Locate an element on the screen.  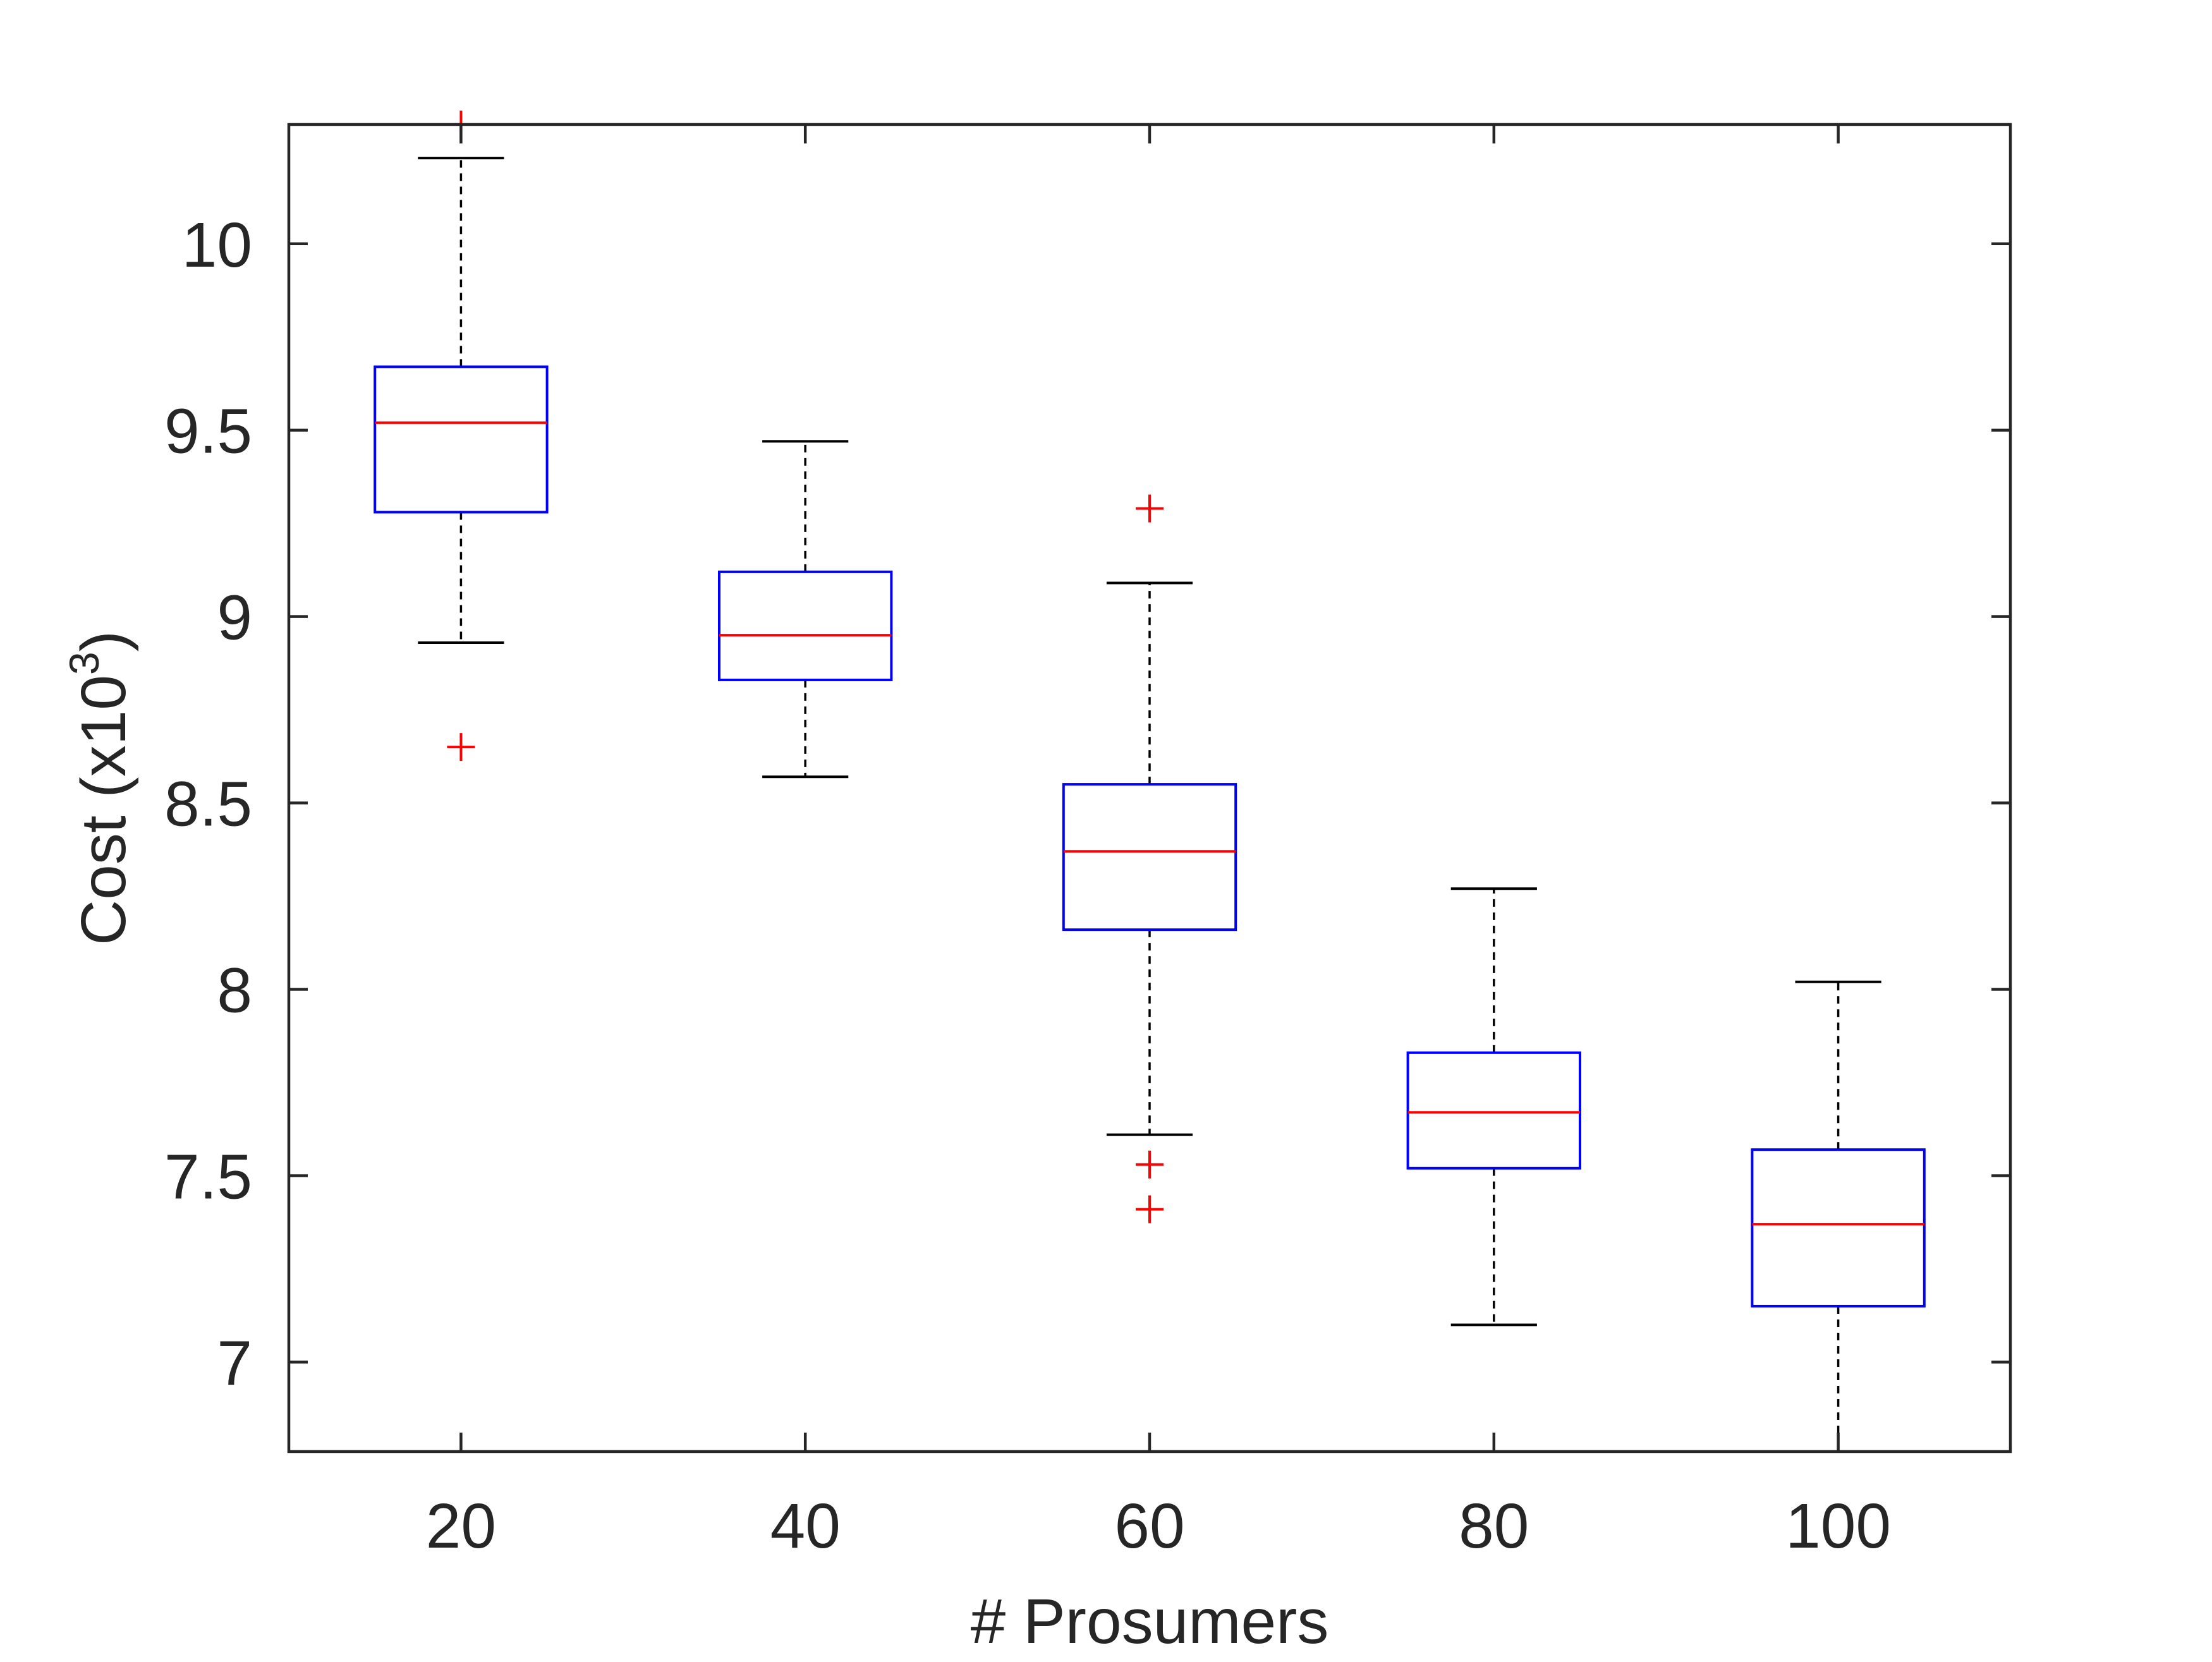
y-axis-label-exponent: 3 is located at coordinates (84, 663).